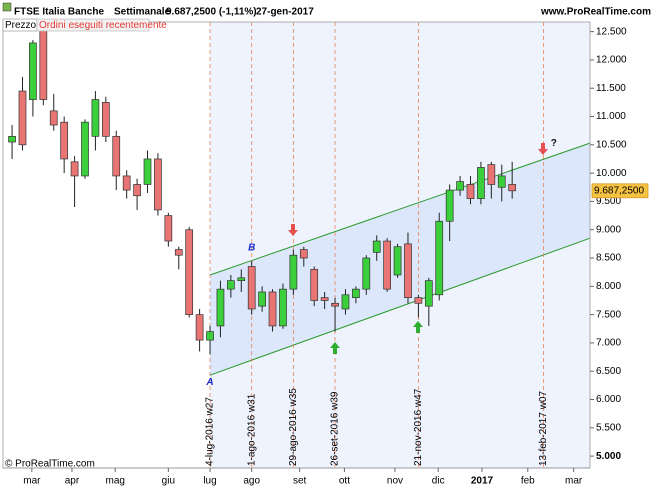  I want to click on vline-label: 4-lug-2016 w27, so click(210, 431).